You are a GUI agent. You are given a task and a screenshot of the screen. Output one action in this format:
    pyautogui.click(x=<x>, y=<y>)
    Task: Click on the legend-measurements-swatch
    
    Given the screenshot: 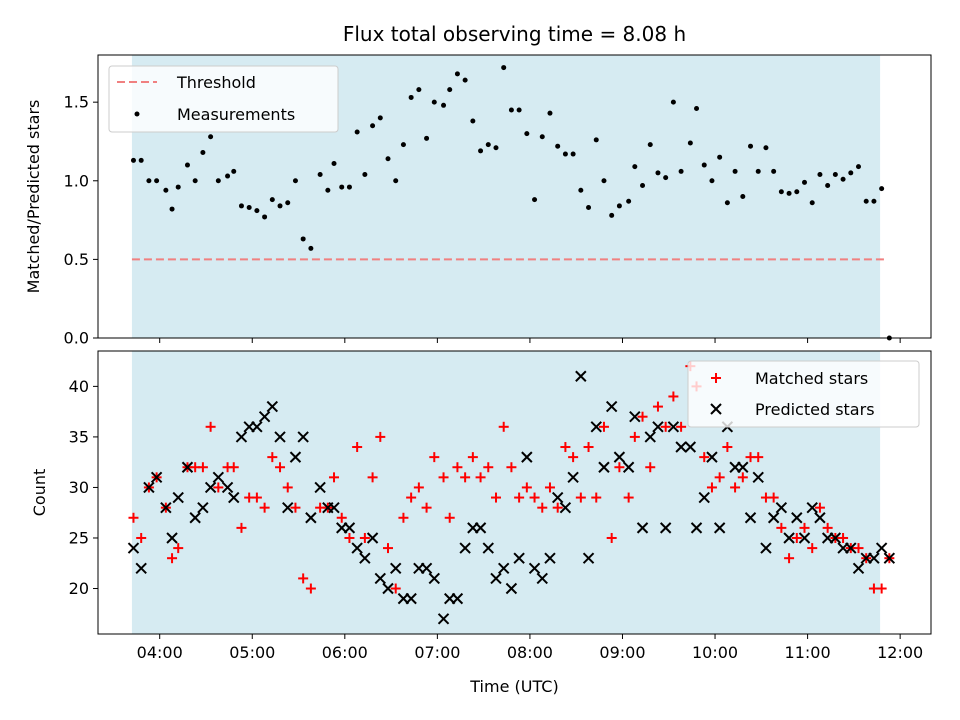 What is the action you would take?
    pyautogui.click(x=137, y=114)
    